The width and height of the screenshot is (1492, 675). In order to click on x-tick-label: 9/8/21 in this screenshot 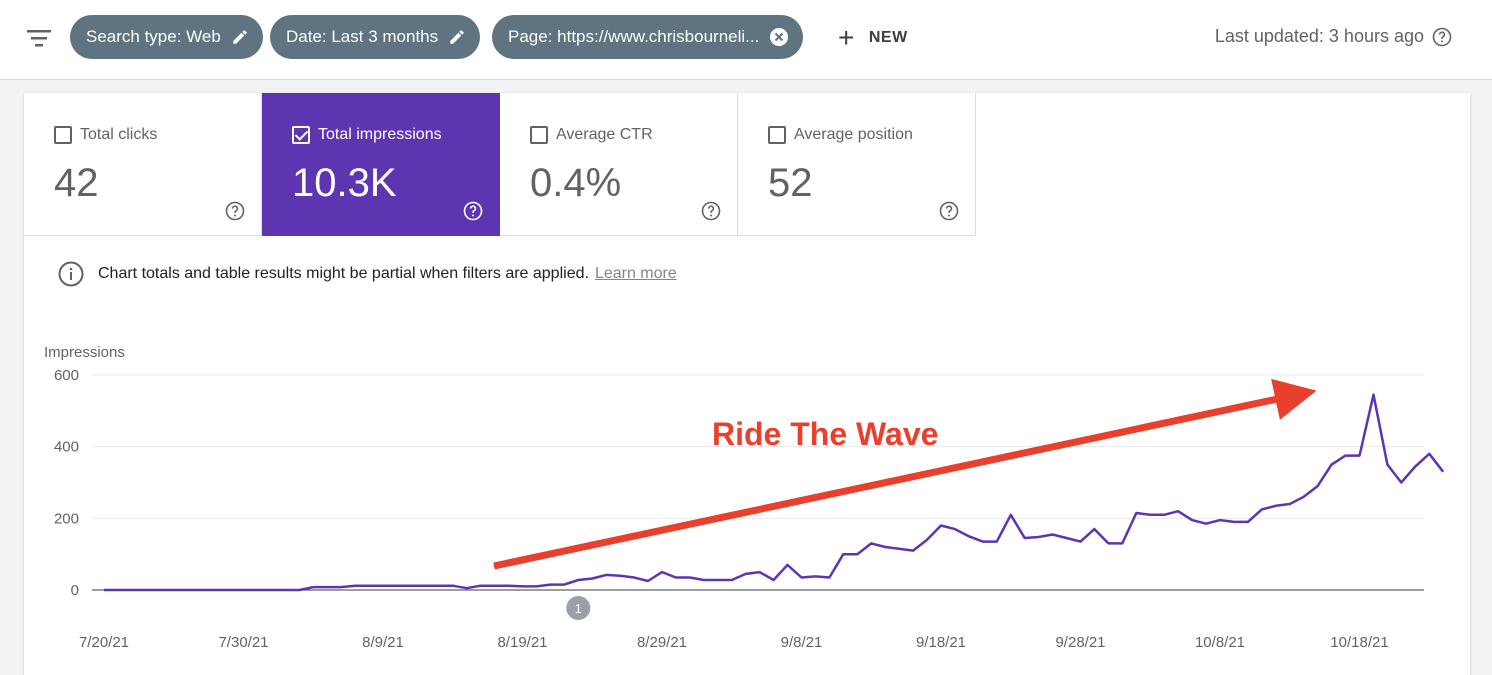, I will do `click(802, 642)`.